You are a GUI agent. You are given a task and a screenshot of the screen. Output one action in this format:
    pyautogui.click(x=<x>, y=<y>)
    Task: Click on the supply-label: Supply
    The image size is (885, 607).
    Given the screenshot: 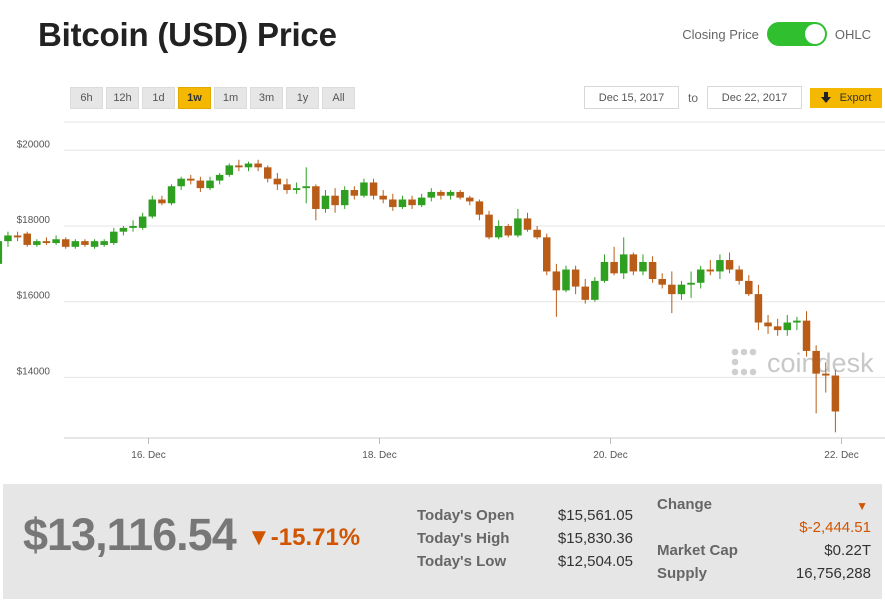 What is the action you would take?
    pyautogui.click(x=682, y=573)
    